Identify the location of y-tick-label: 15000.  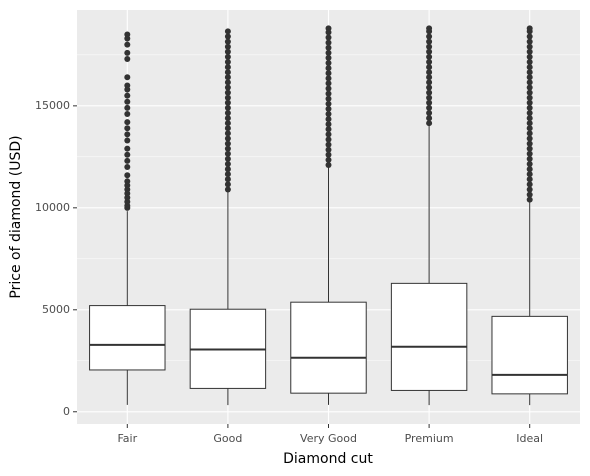
(52, 105).